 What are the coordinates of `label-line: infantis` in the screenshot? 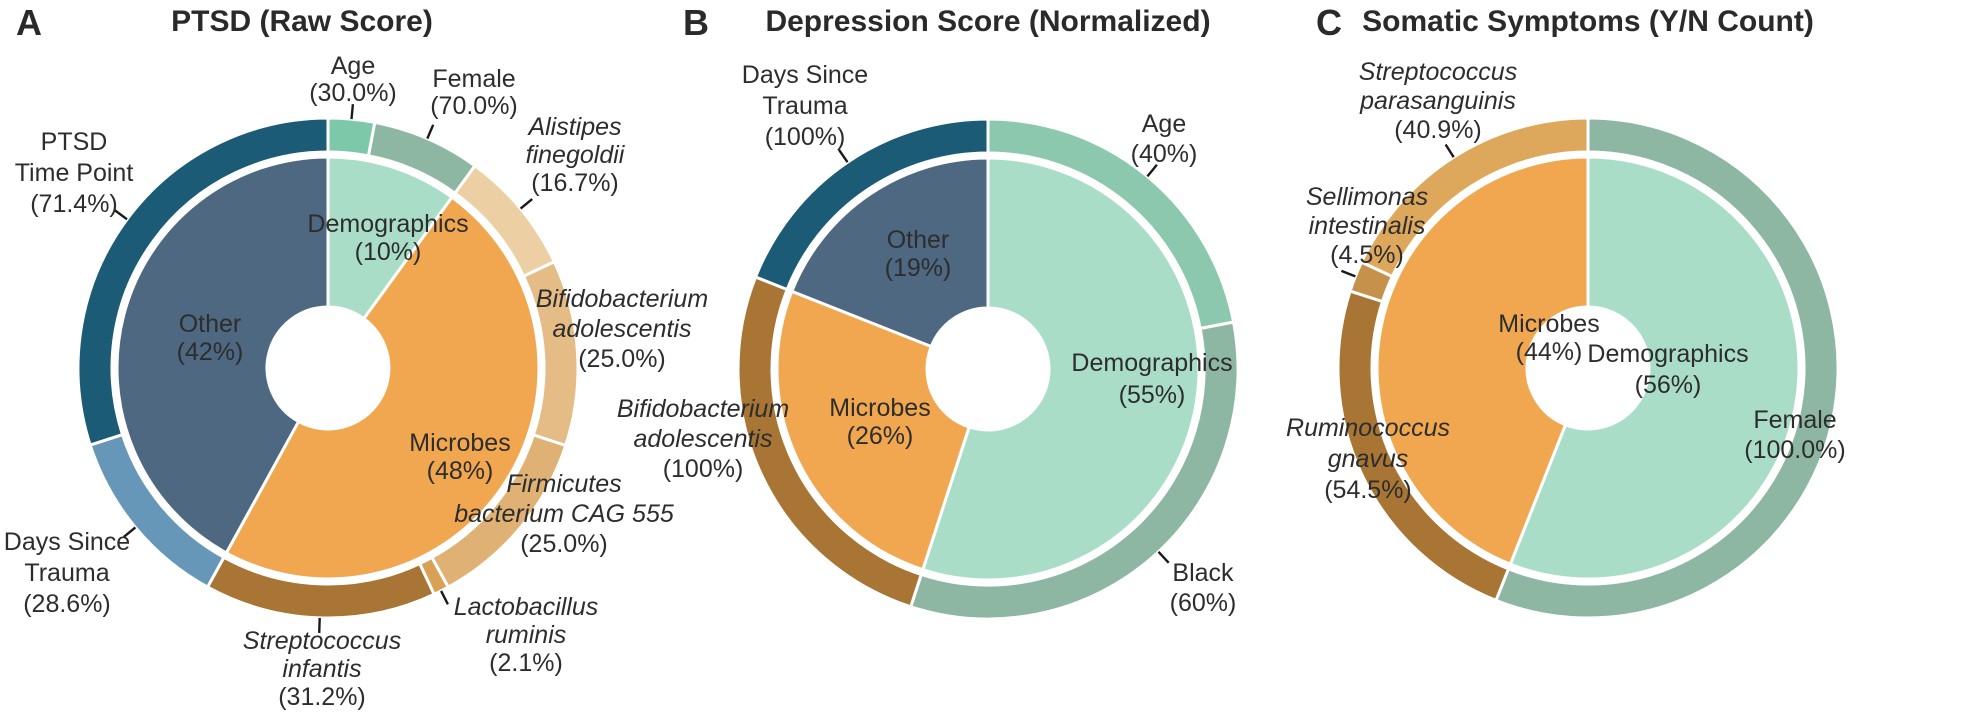 It's located at (321, 669).